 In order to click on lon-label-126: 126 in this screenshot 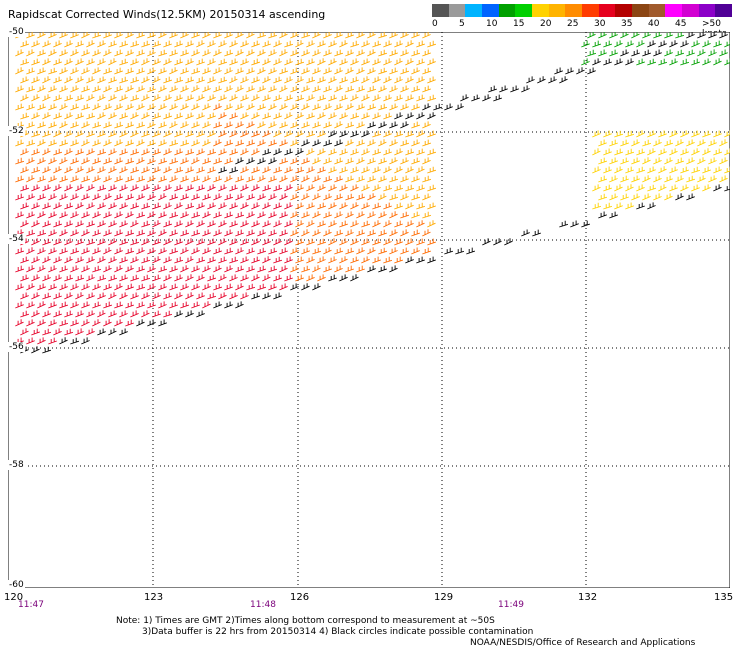, I will do `click(300, 597)`.